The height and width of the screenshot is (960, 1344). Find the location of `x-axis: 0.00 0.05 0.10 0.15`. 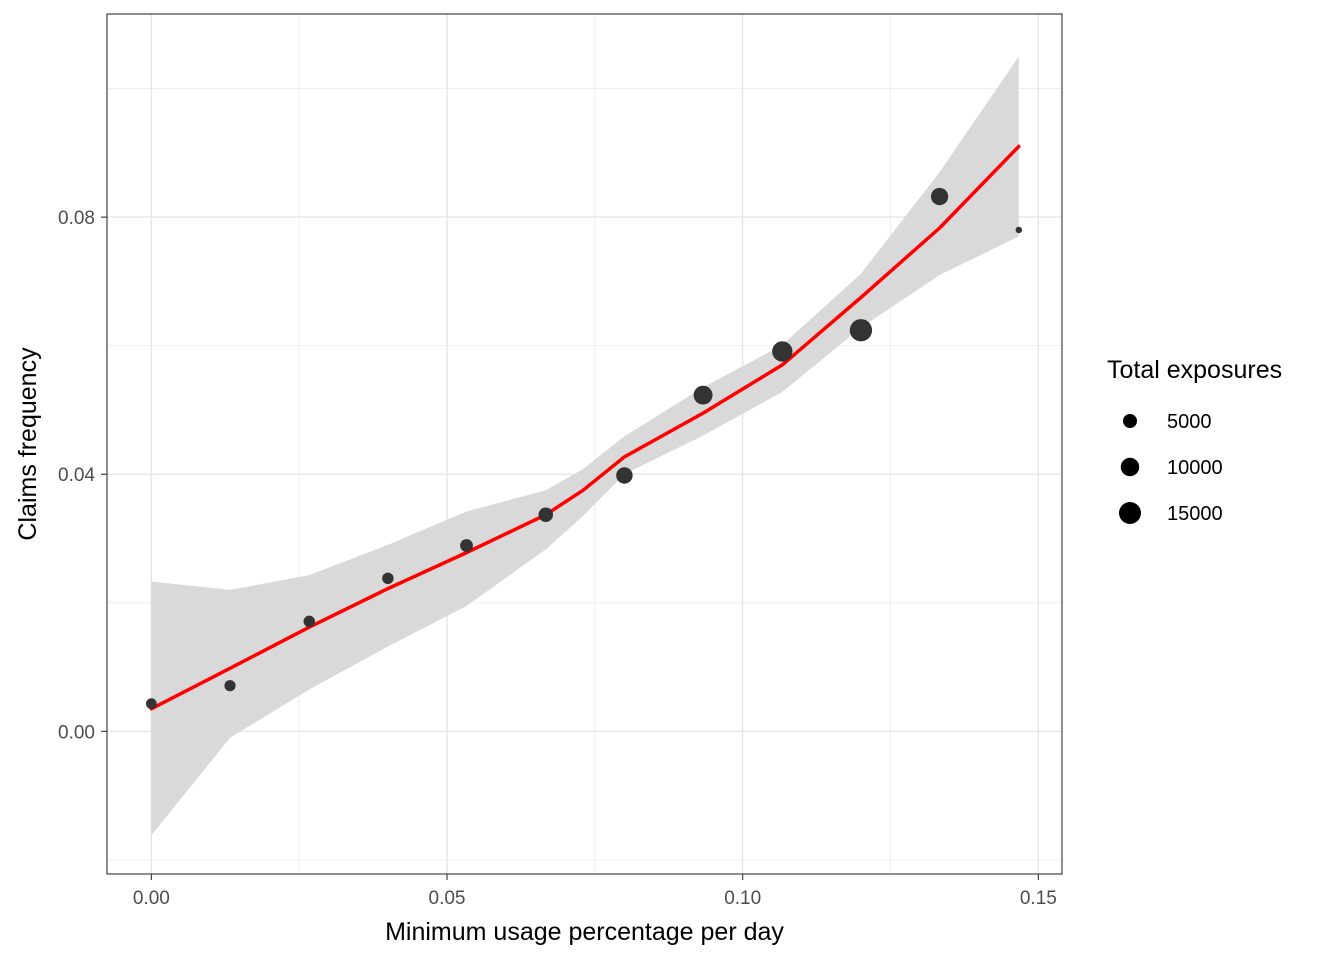

x-axis: 0.00 0.05 0.10 0.15 is located at coordinates (595, 891).